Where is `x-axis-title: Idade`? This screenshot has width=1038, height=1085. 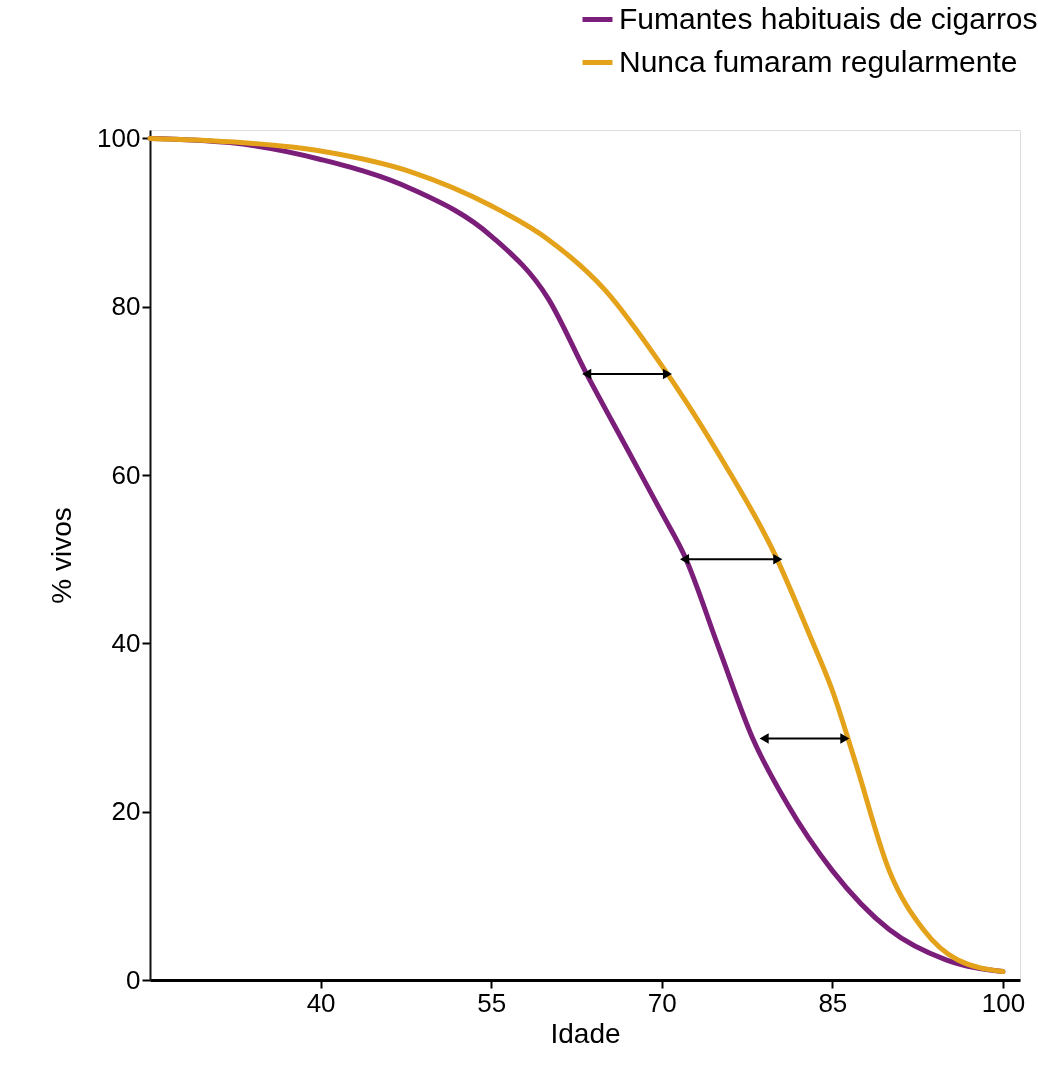
x-axis-title: Idade is located at coordinates (585, 1033).